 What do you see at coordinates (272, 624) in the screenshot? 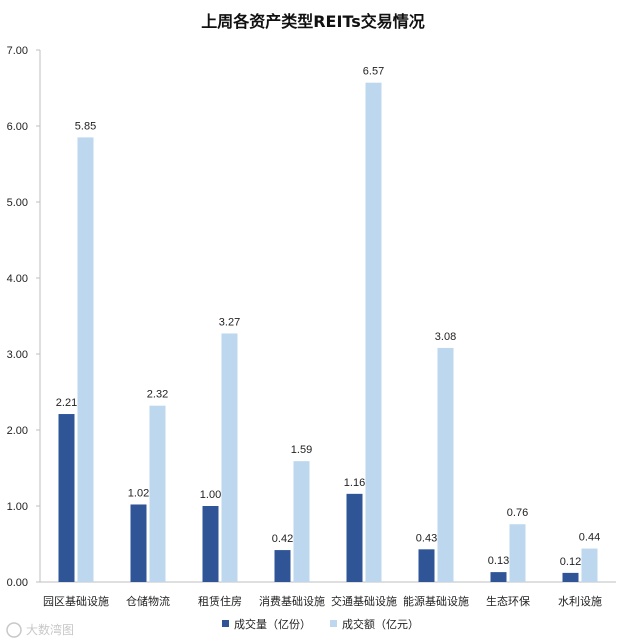
I see `legend-label: 成交量（亿份）` at bounding box center [272, 624].